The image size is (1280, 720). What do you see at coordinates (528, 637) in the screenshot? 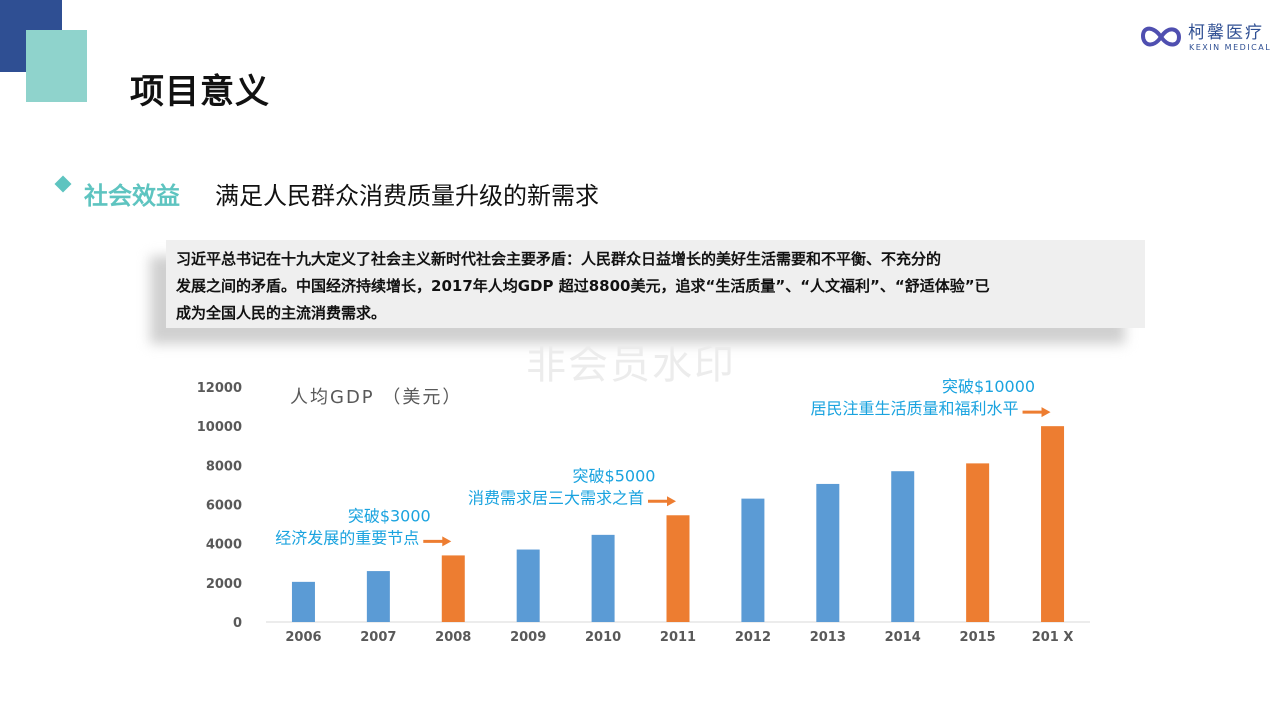
I see `x-tick-label: 2009` at bounding box center [528, 637].